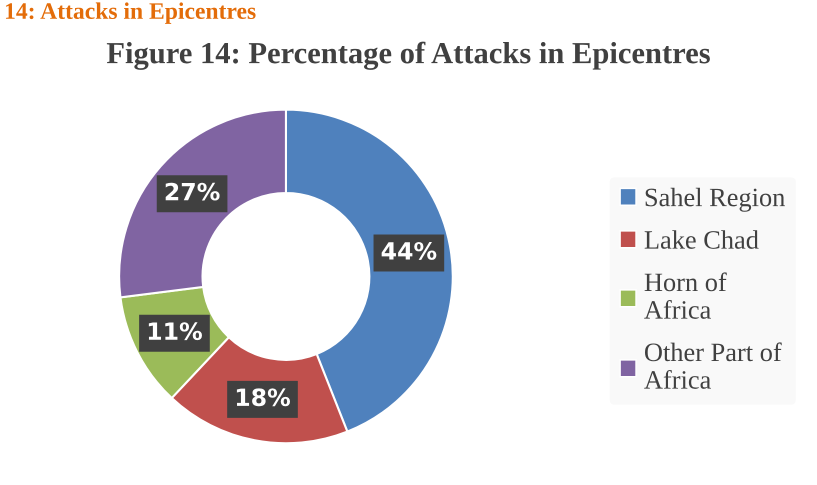 The height and width of the screenshot is (485, 817). What do you see at coordinates (409, 251) in the screenshot?
I see `data-label: 44%` at bounding box center [409, 251].